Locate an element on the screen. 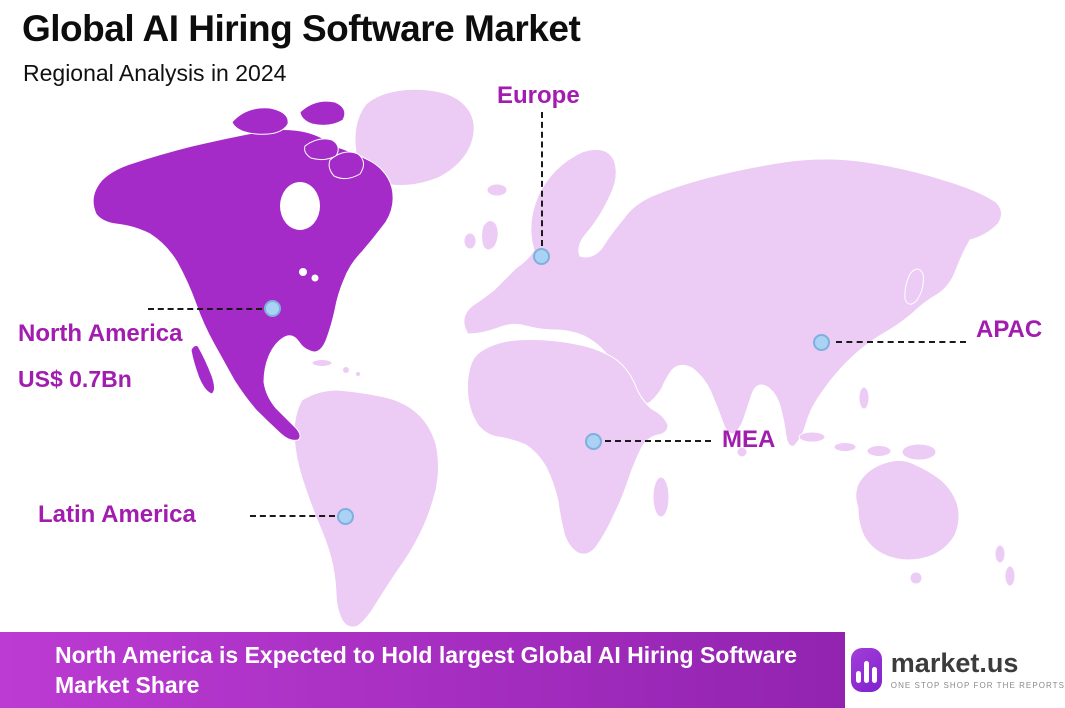 This screenshot has width=1065, height=708. baja-peninsula-highlight is located at coordinates (202, 370).